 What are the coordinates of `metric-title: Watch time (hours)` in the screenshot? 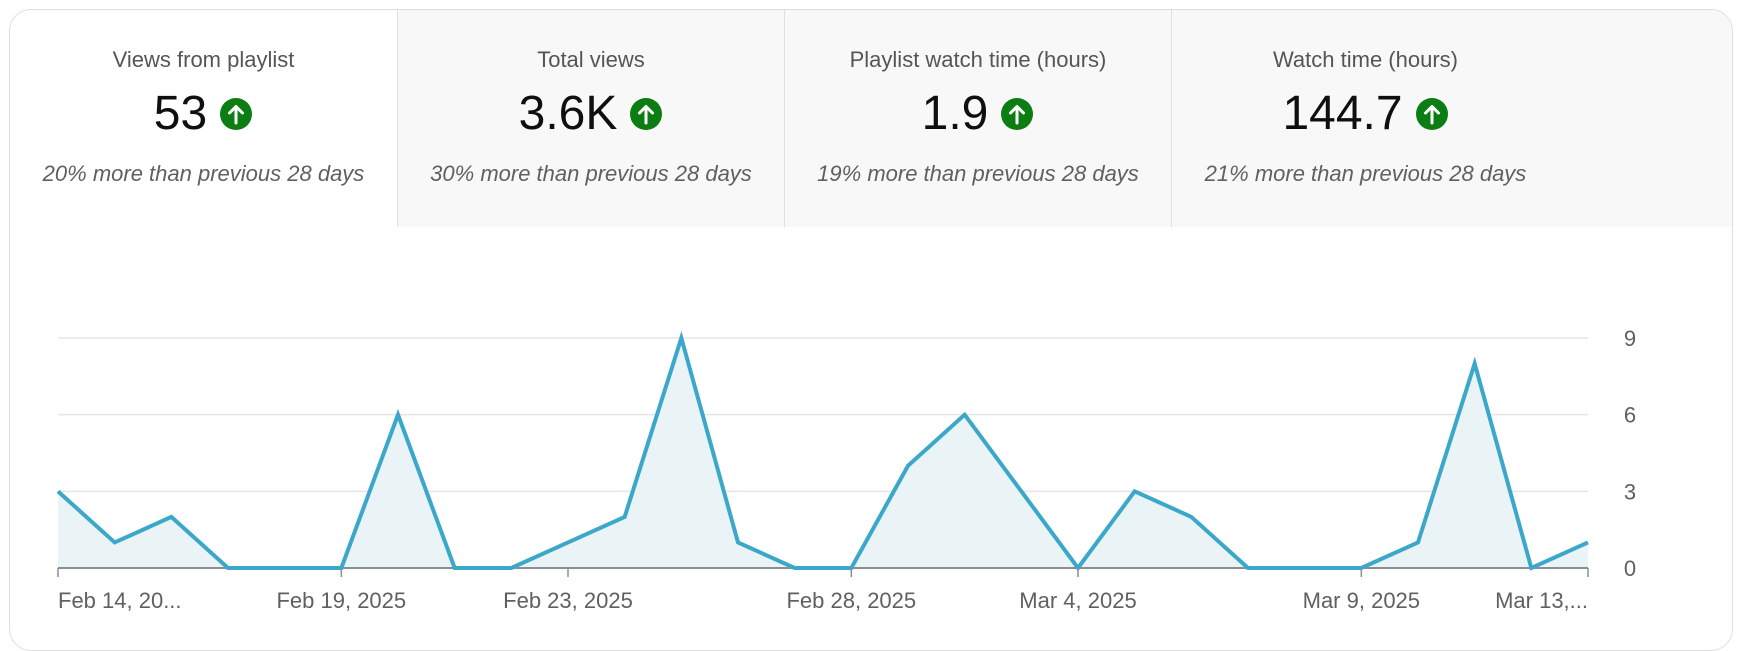 It's located at (1365, 59).